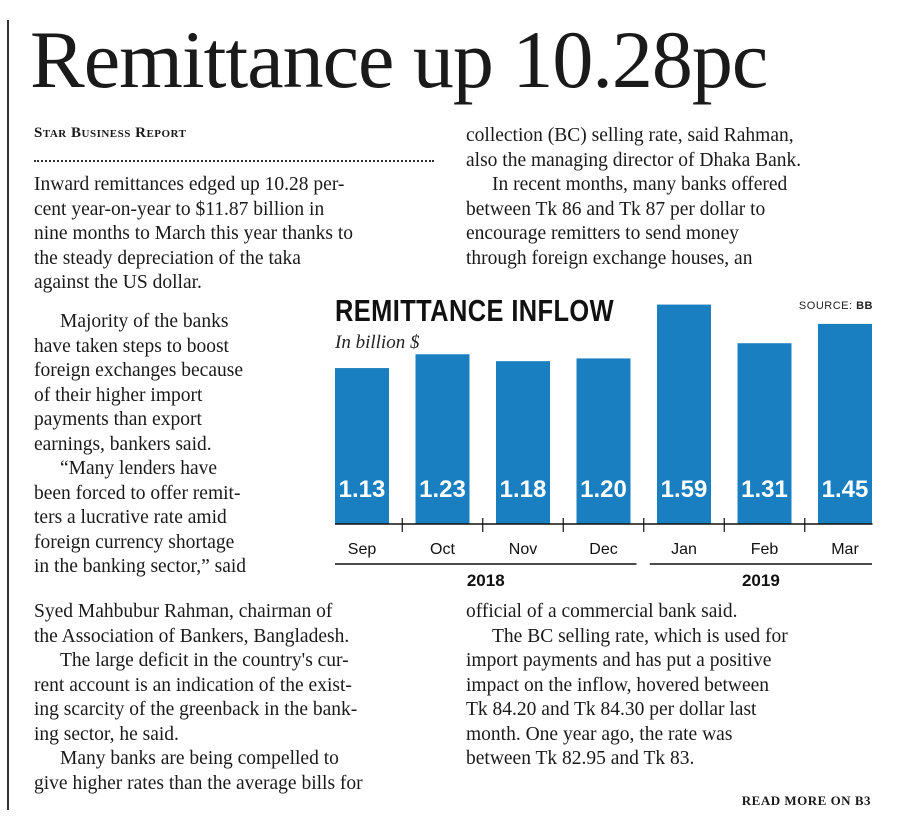  Describe the element at coordinates (603, 489) in the screenshot. I see `bar-value-label: 1.20` at that location.